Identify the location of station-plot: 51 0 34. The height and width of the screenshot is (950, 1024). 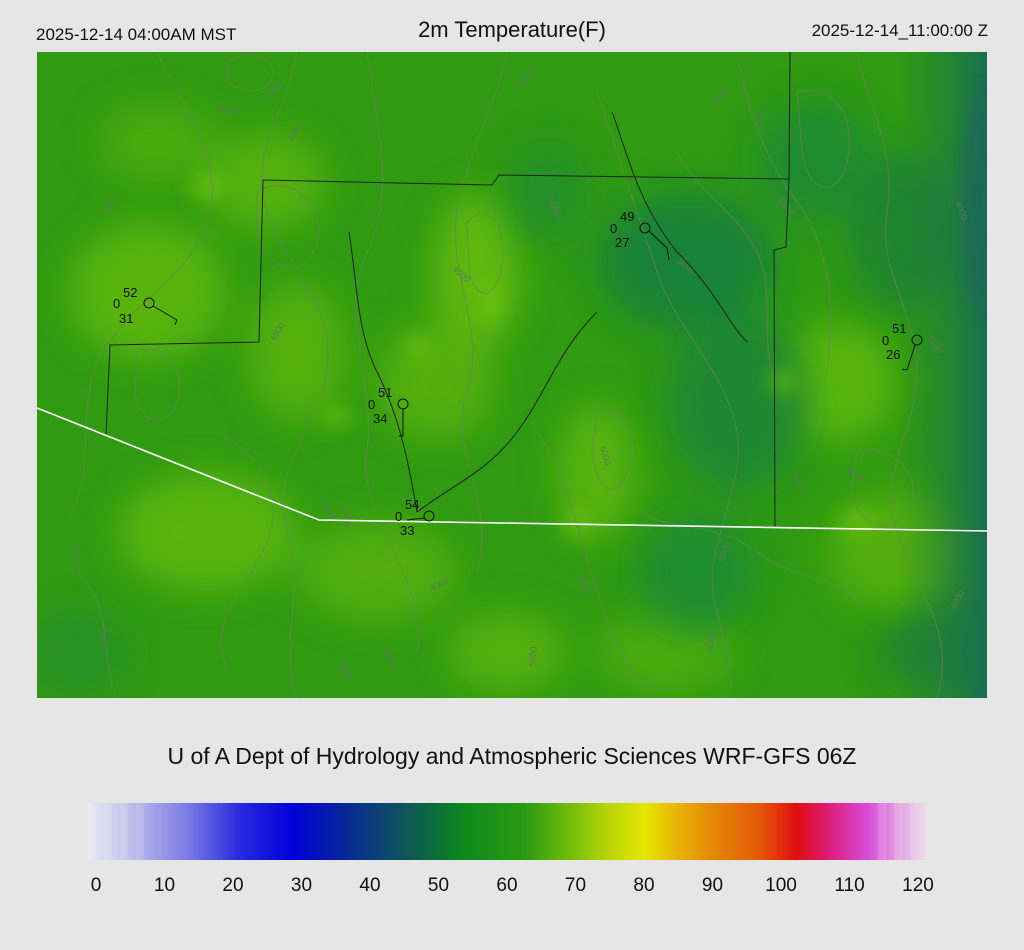
(388, 411).